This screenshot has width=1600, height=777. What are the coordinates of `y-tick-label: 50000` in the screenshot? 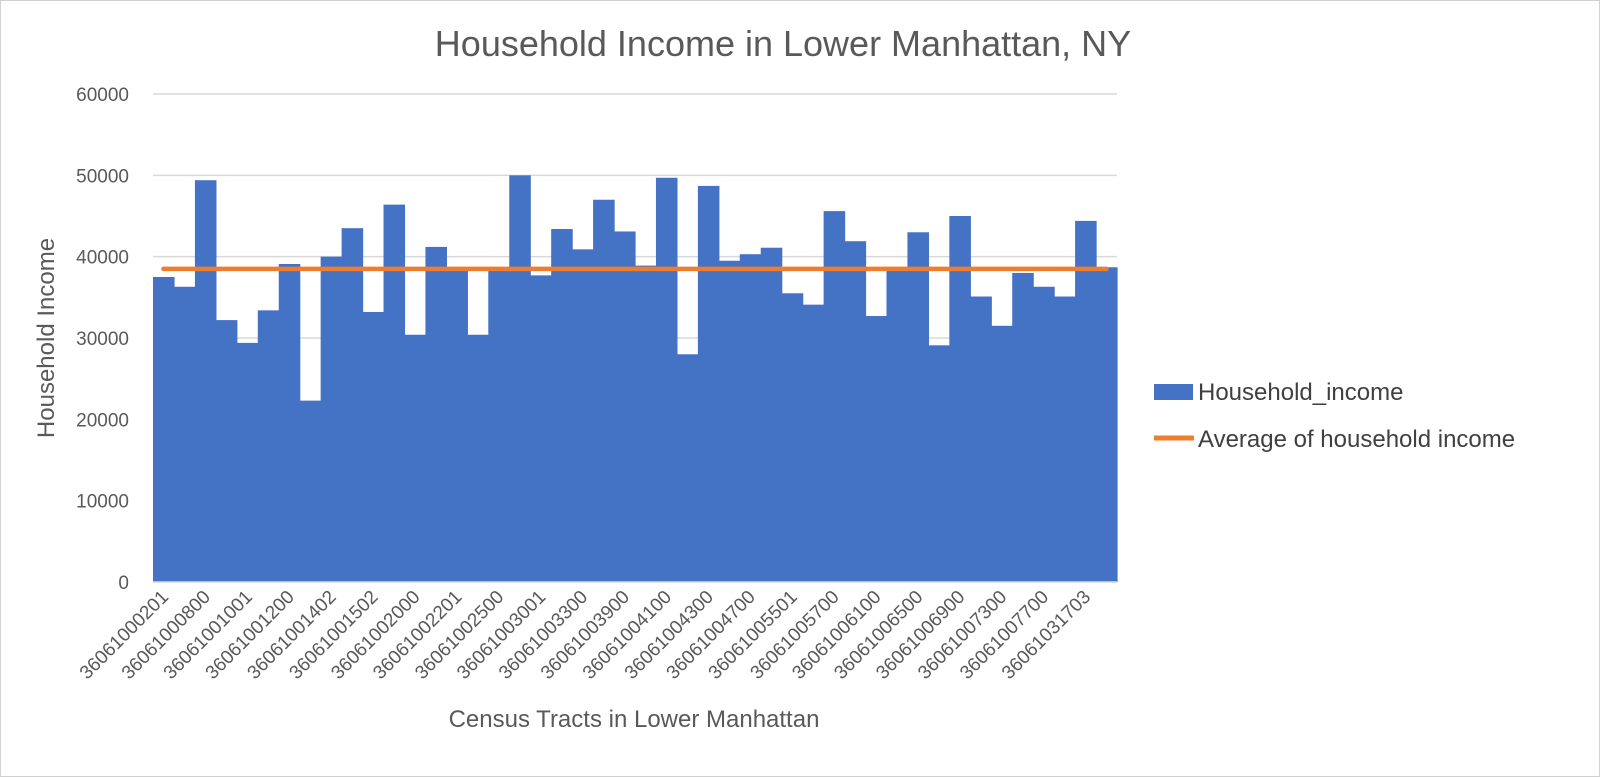 It's located at (102, 176).